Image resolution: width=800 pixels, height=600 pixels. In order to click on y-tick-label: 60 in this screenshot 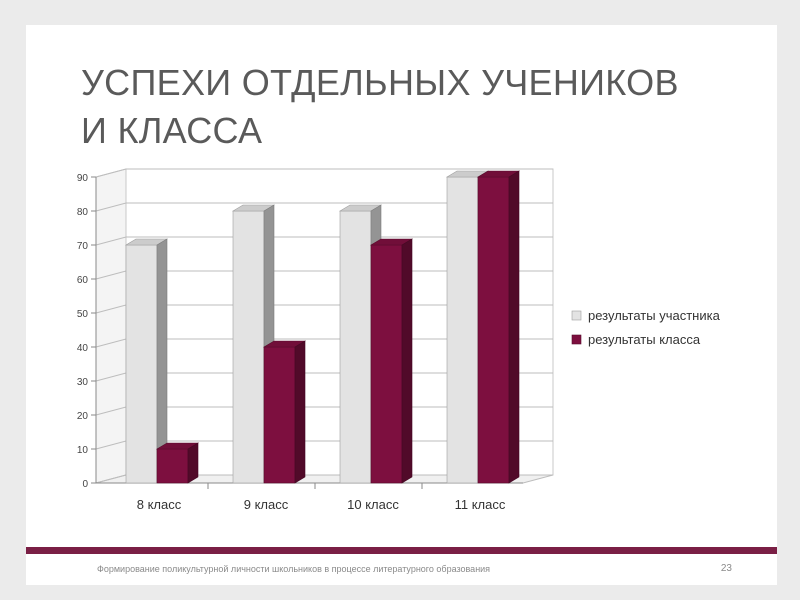, I will do `click(83, 280)`.